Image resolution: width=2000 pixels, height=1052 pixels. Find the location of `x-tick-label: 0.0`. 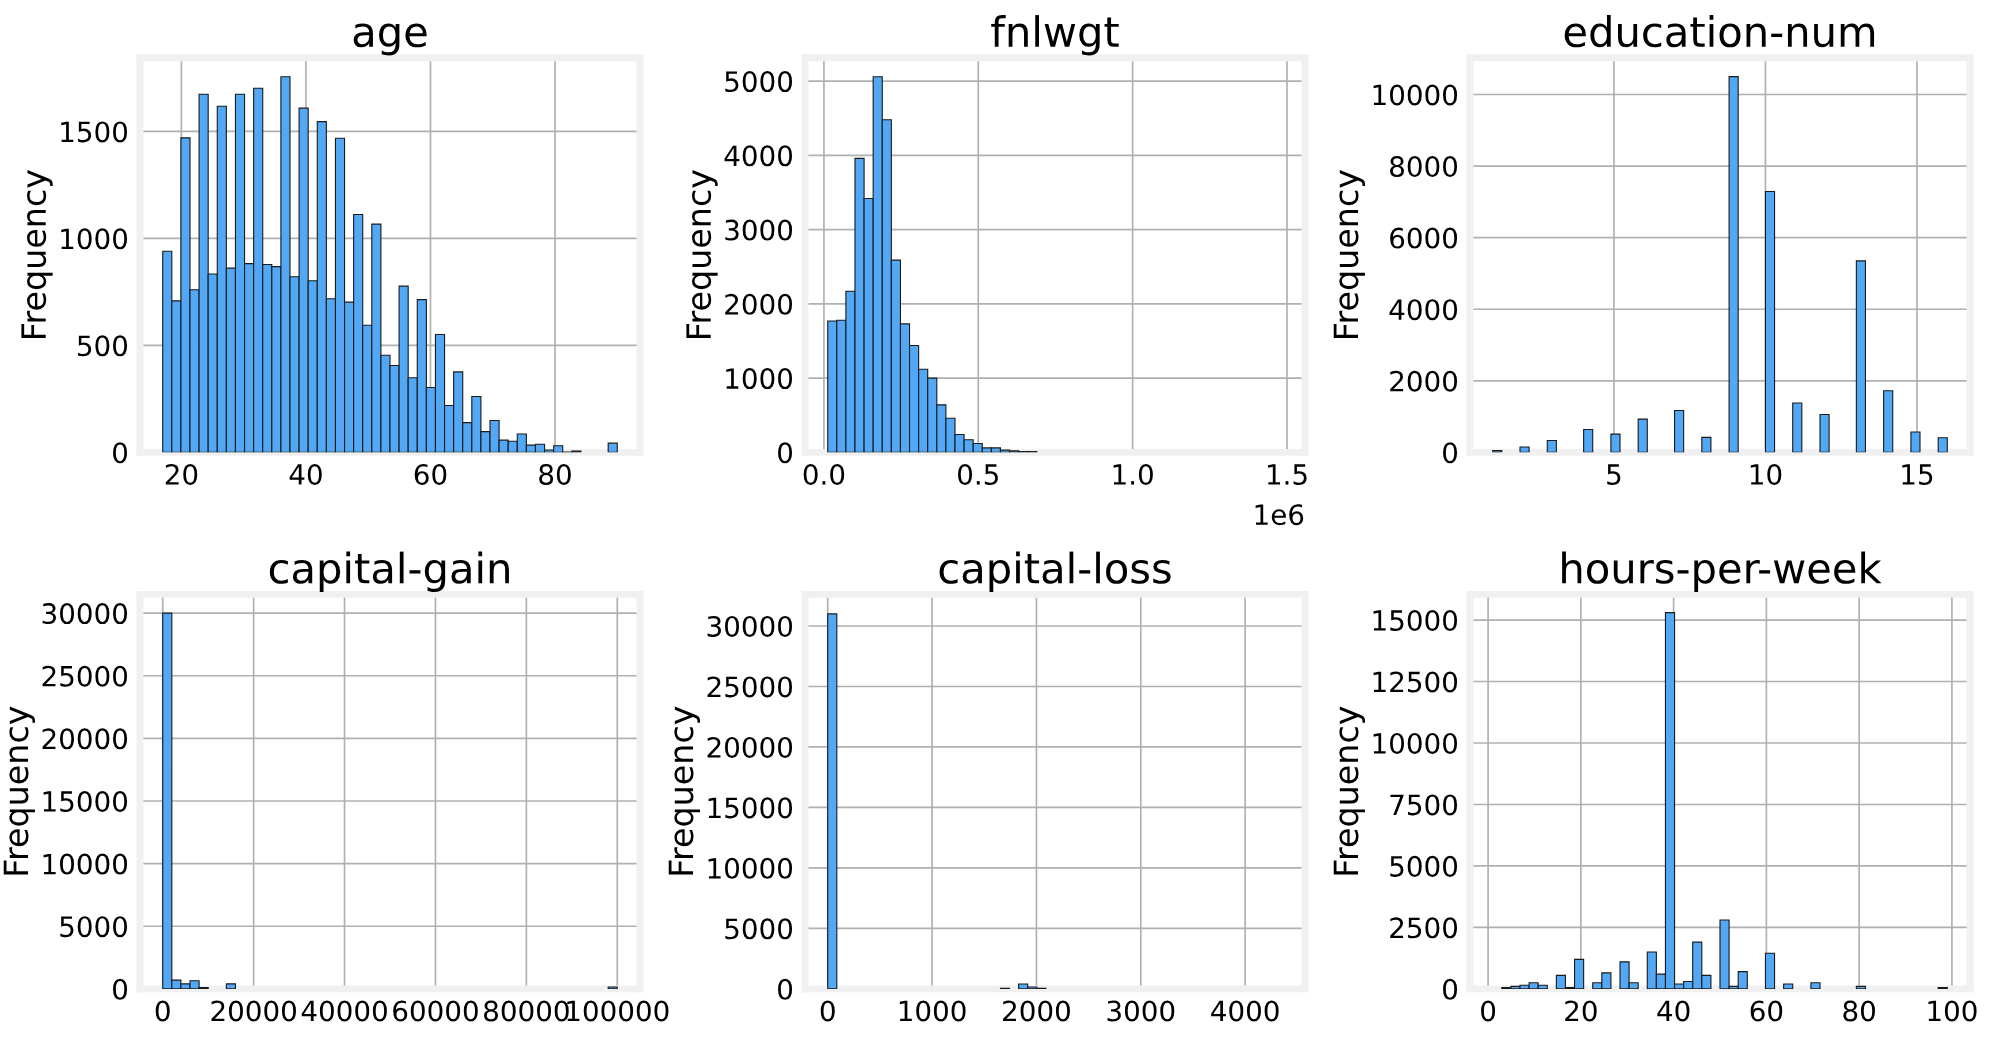

x-tick-label: 0.0 is located at coordinates (824, 474).